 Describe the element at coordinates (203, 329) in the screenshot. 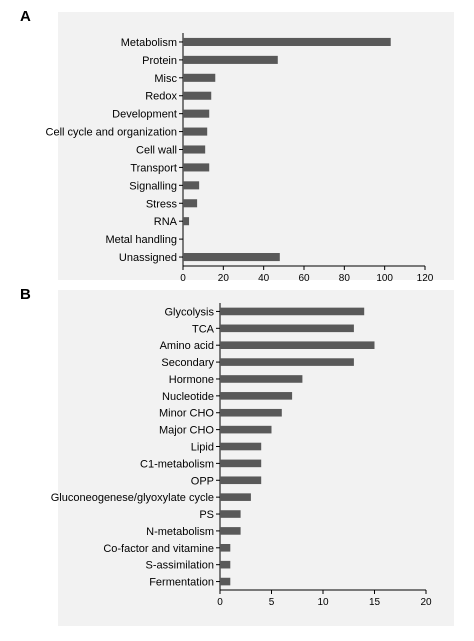

I see `category-label: TCA` at that location.